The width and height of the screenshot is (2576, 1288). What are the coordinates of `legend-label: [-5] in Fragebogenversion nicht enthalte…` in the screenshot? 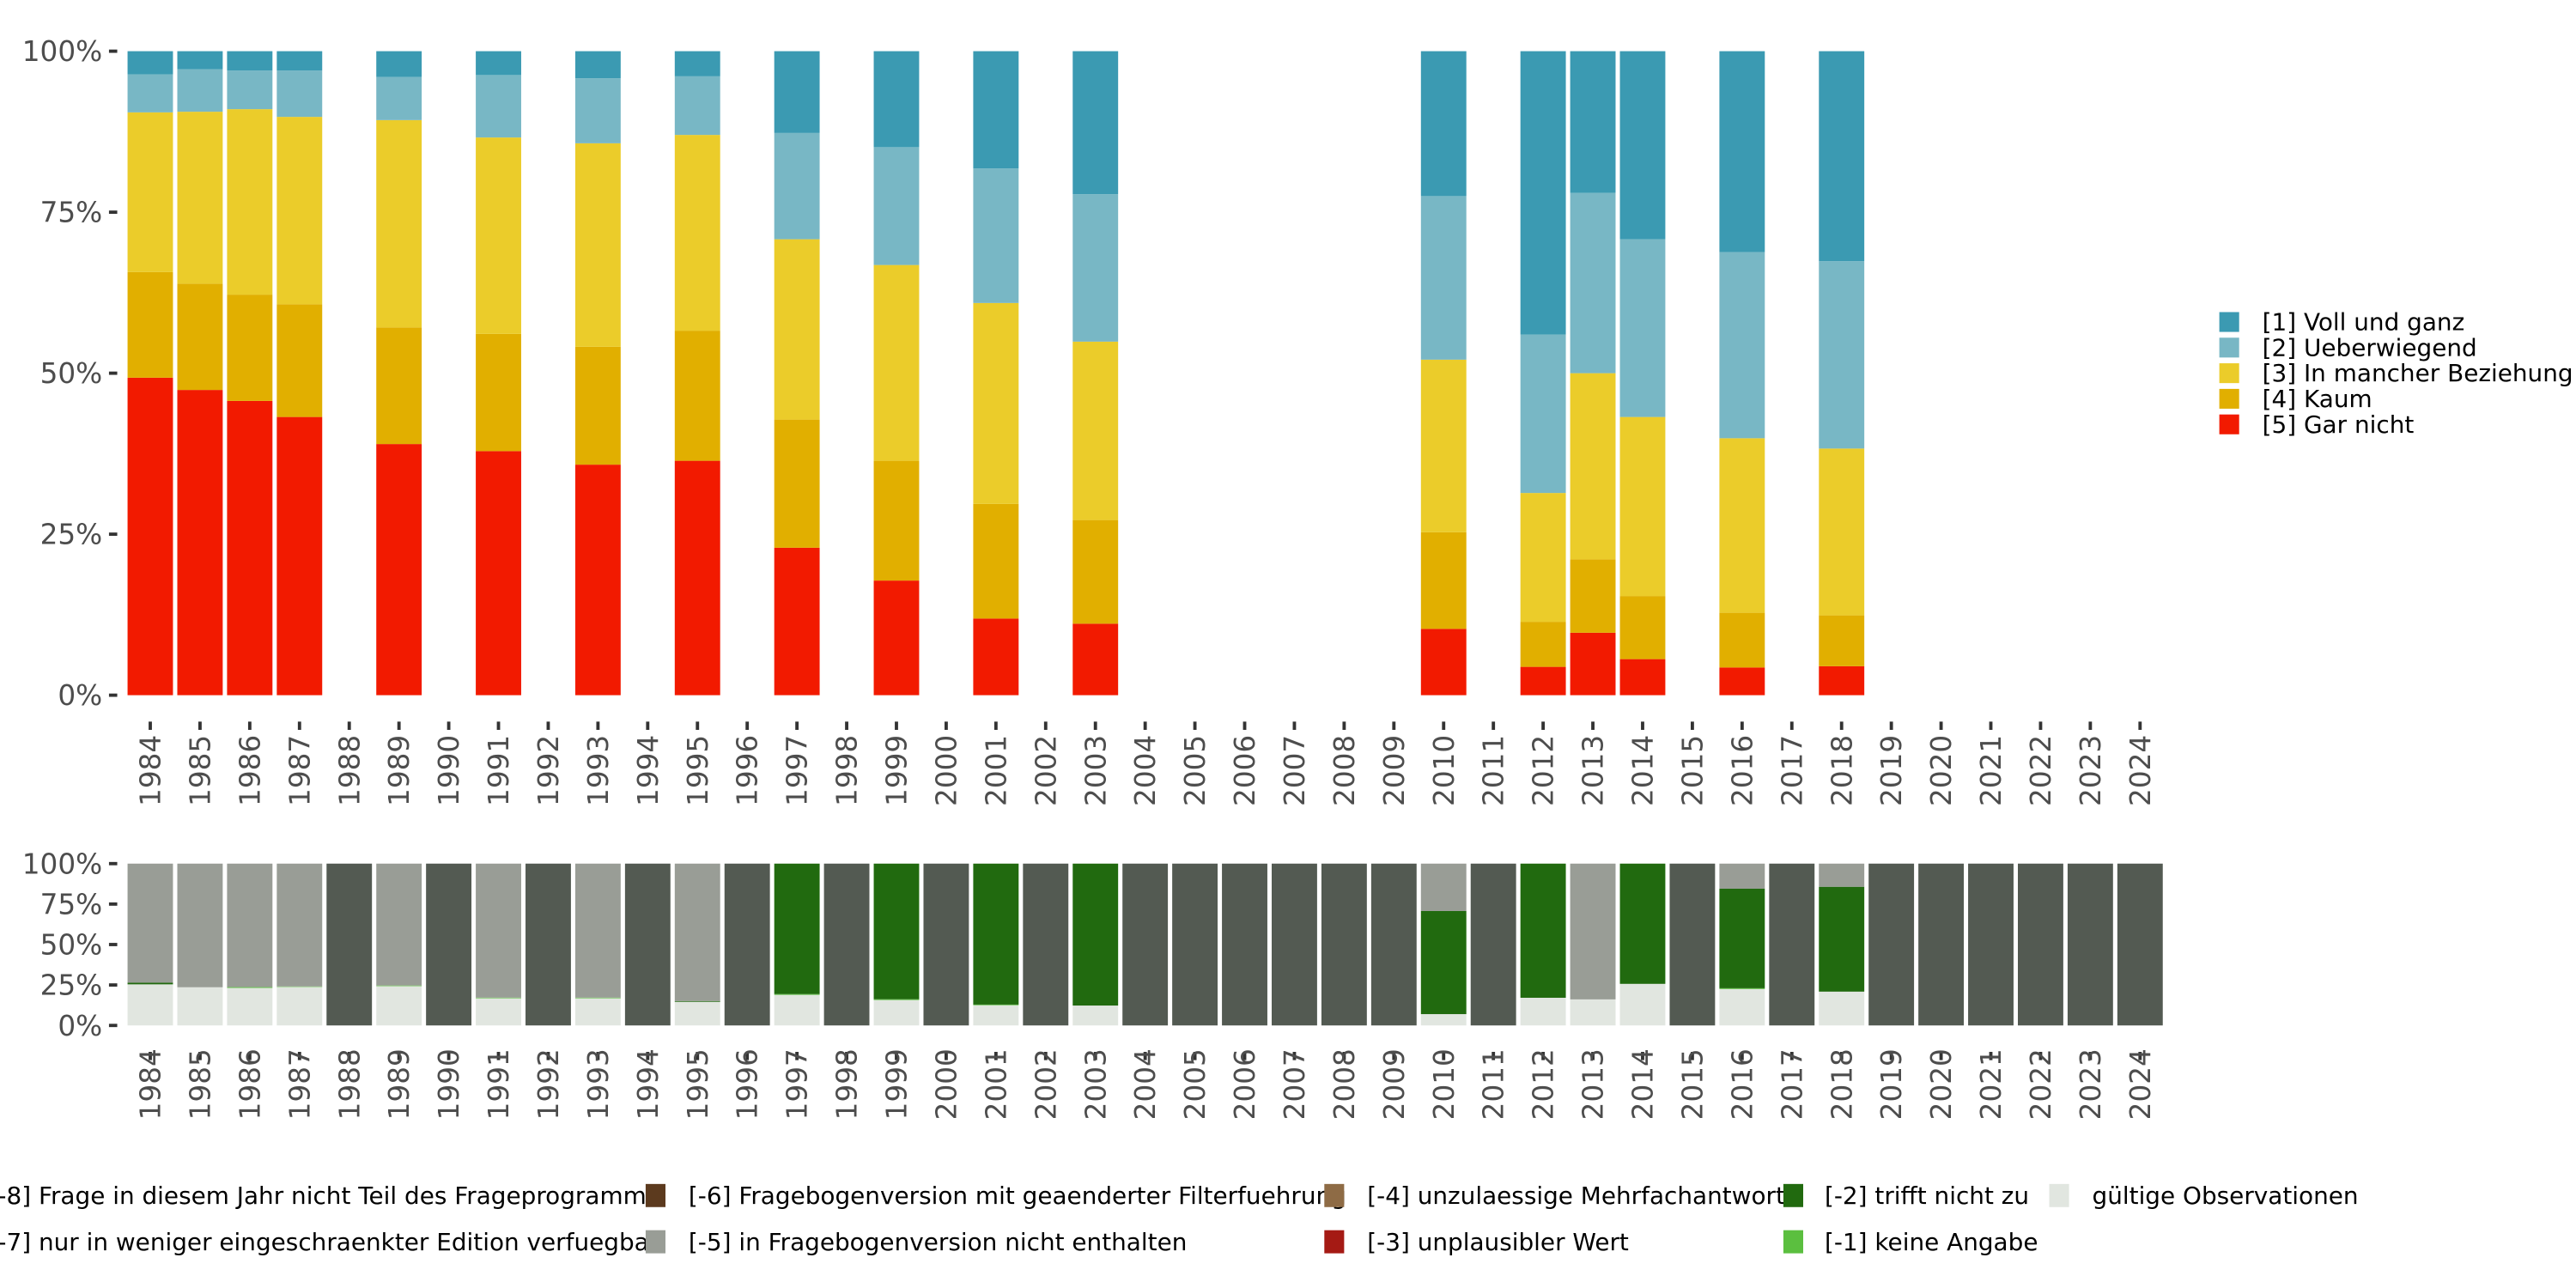 It's located at (938, 1242).